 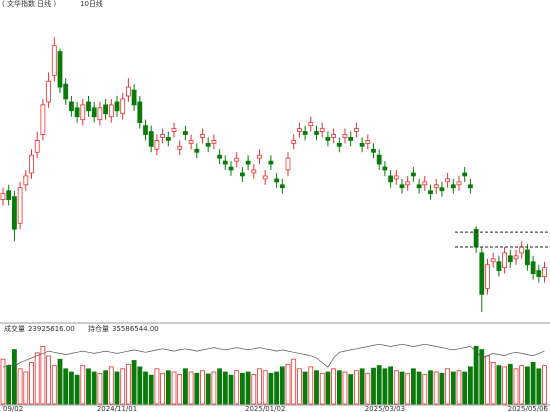 I want to click on x-tick-label: 2025/05/06, so click(x=528, y=408).